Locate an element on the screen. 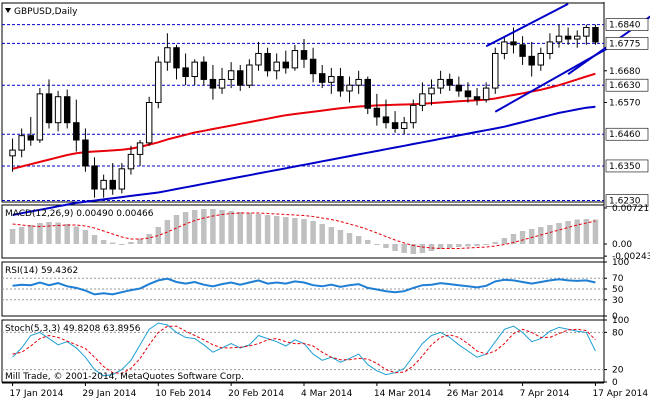 This screenshot has height=404, width=650. price-tick-label: 1.6570 is located at coordinates (625, 104).